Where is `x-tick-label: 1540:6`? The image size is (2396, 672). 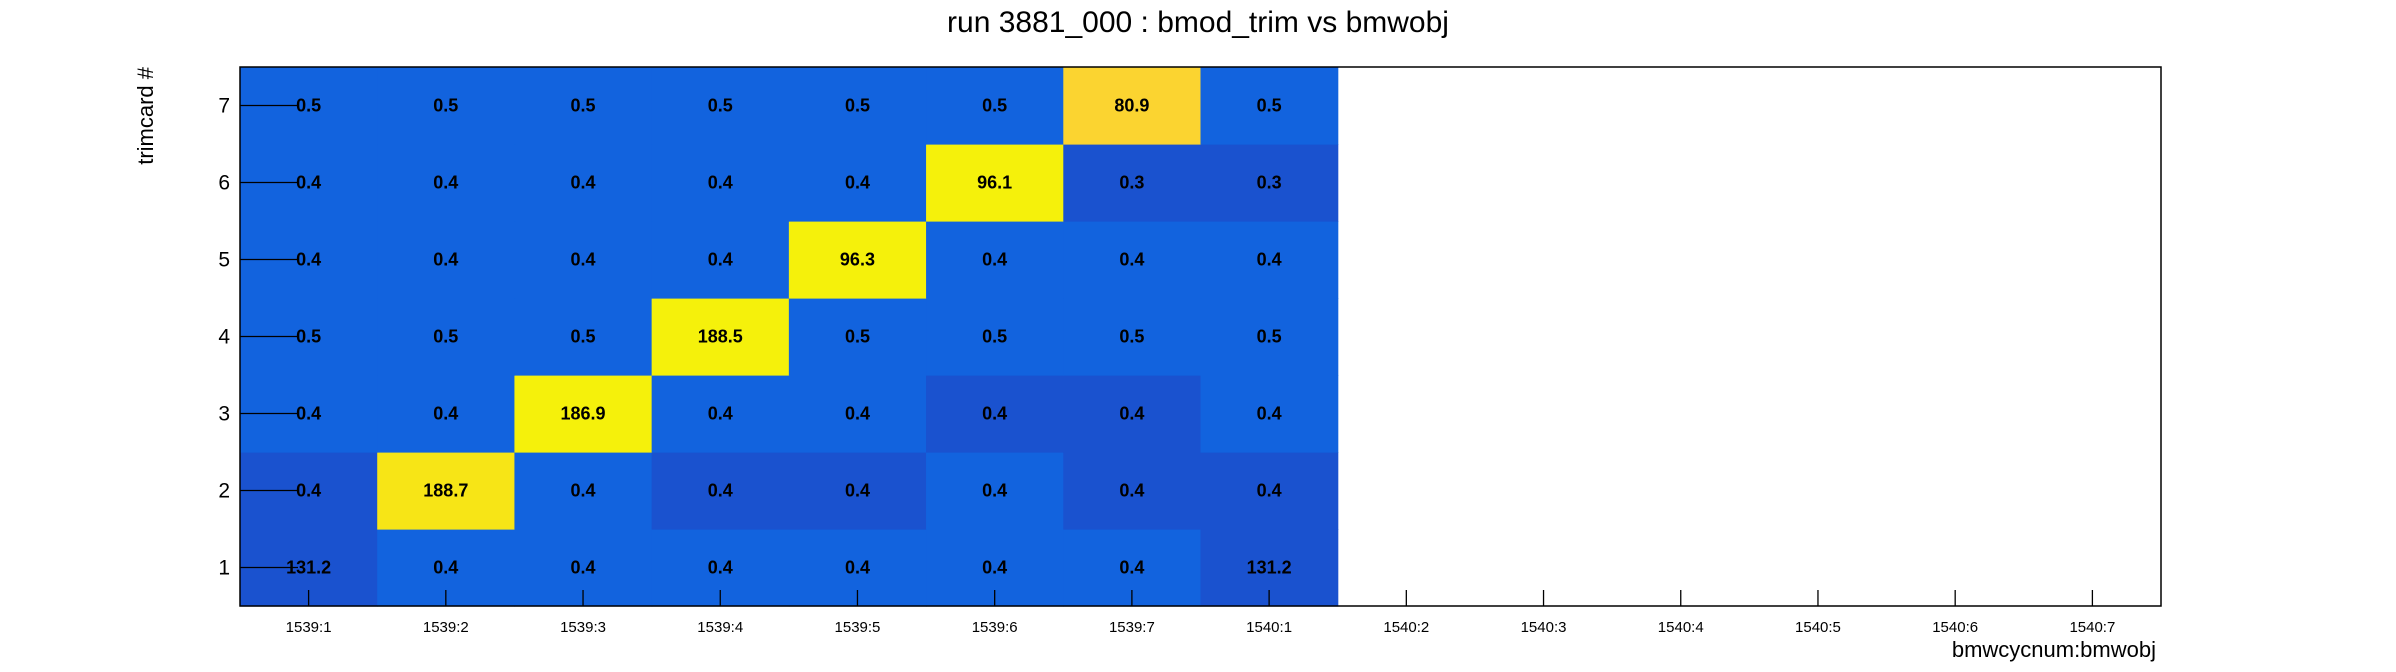 x-tick-label: 1540:6 is located at coordinates (1955, 627).